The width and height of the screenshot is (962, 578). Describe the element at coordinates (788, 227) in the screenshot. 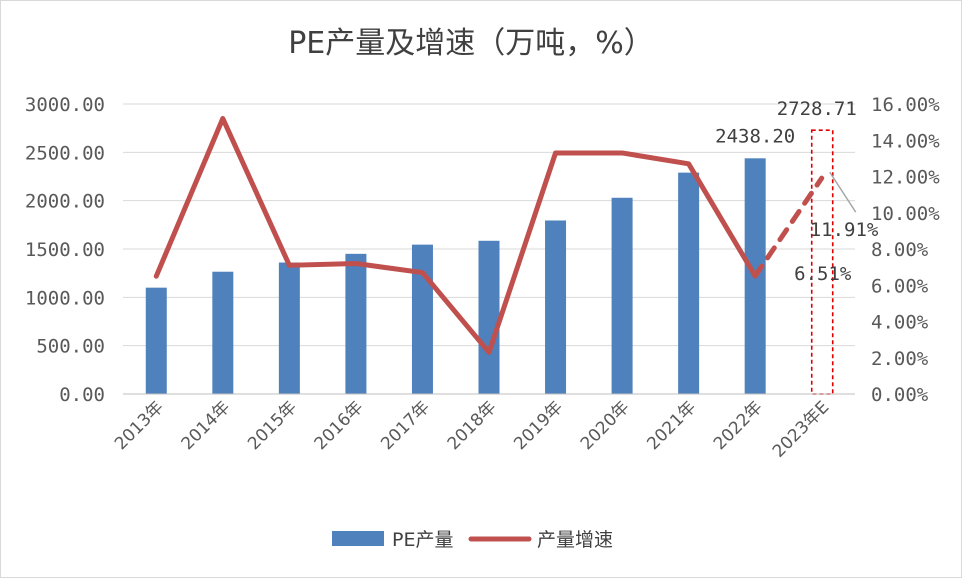

I see `growth-line-forecast` at that location.